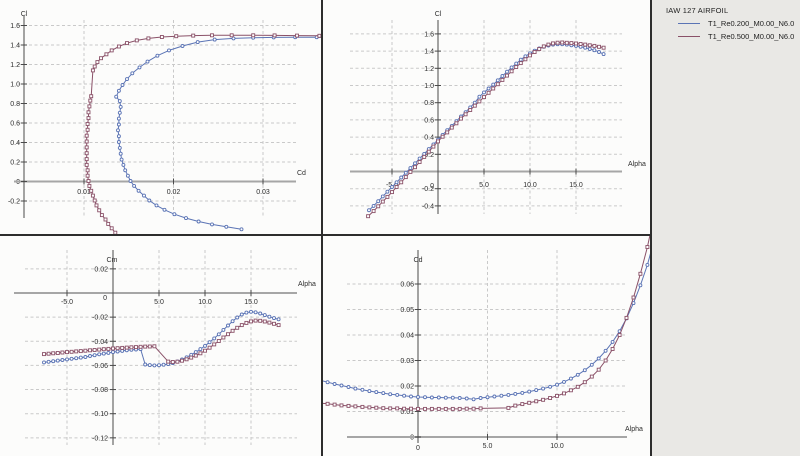  I want to click on svg-text: -0.08, so click(100, 390).